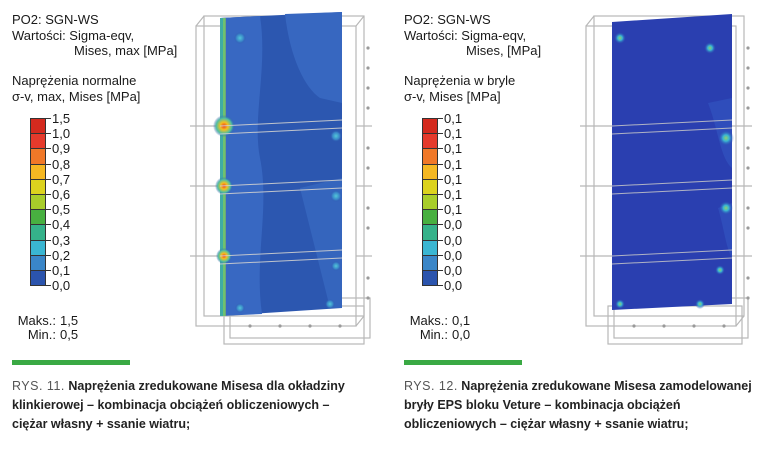 This screenshot has width=768, height=457. Describe the element at coordinates (61, 255) in the screenshot. I see `legend-label: 0,2` at that location.